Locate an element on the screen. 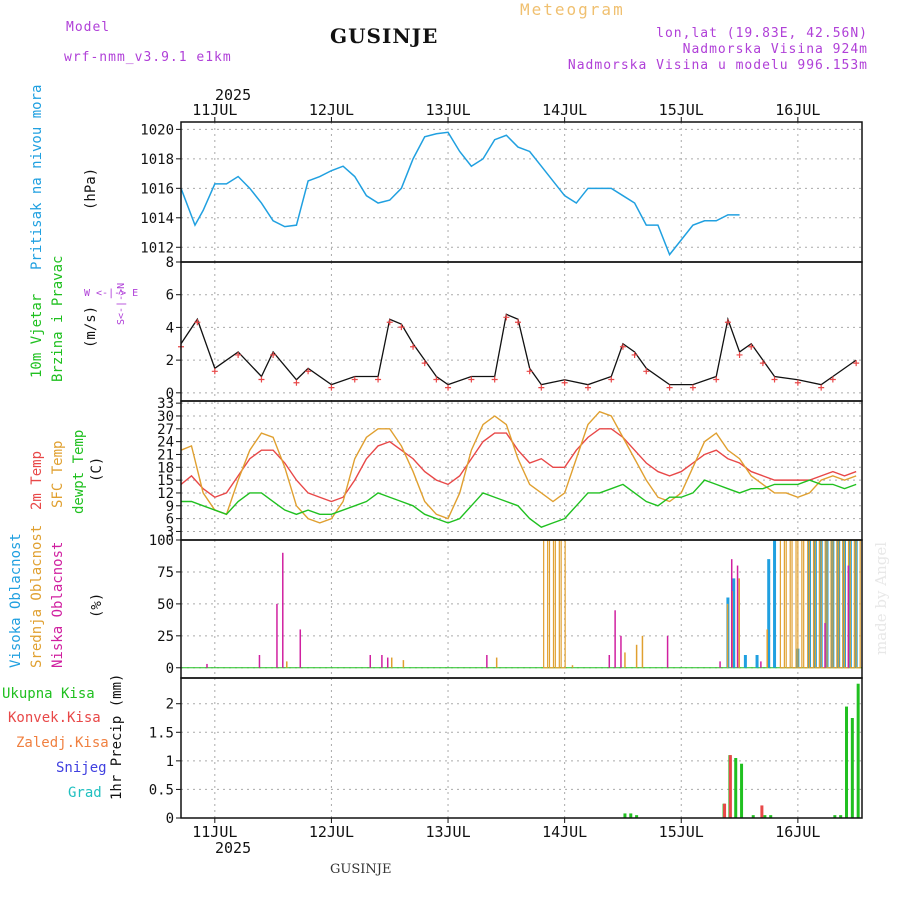  conv-precip-label: Konvek.Kisa is located at coordinates (54, 718).